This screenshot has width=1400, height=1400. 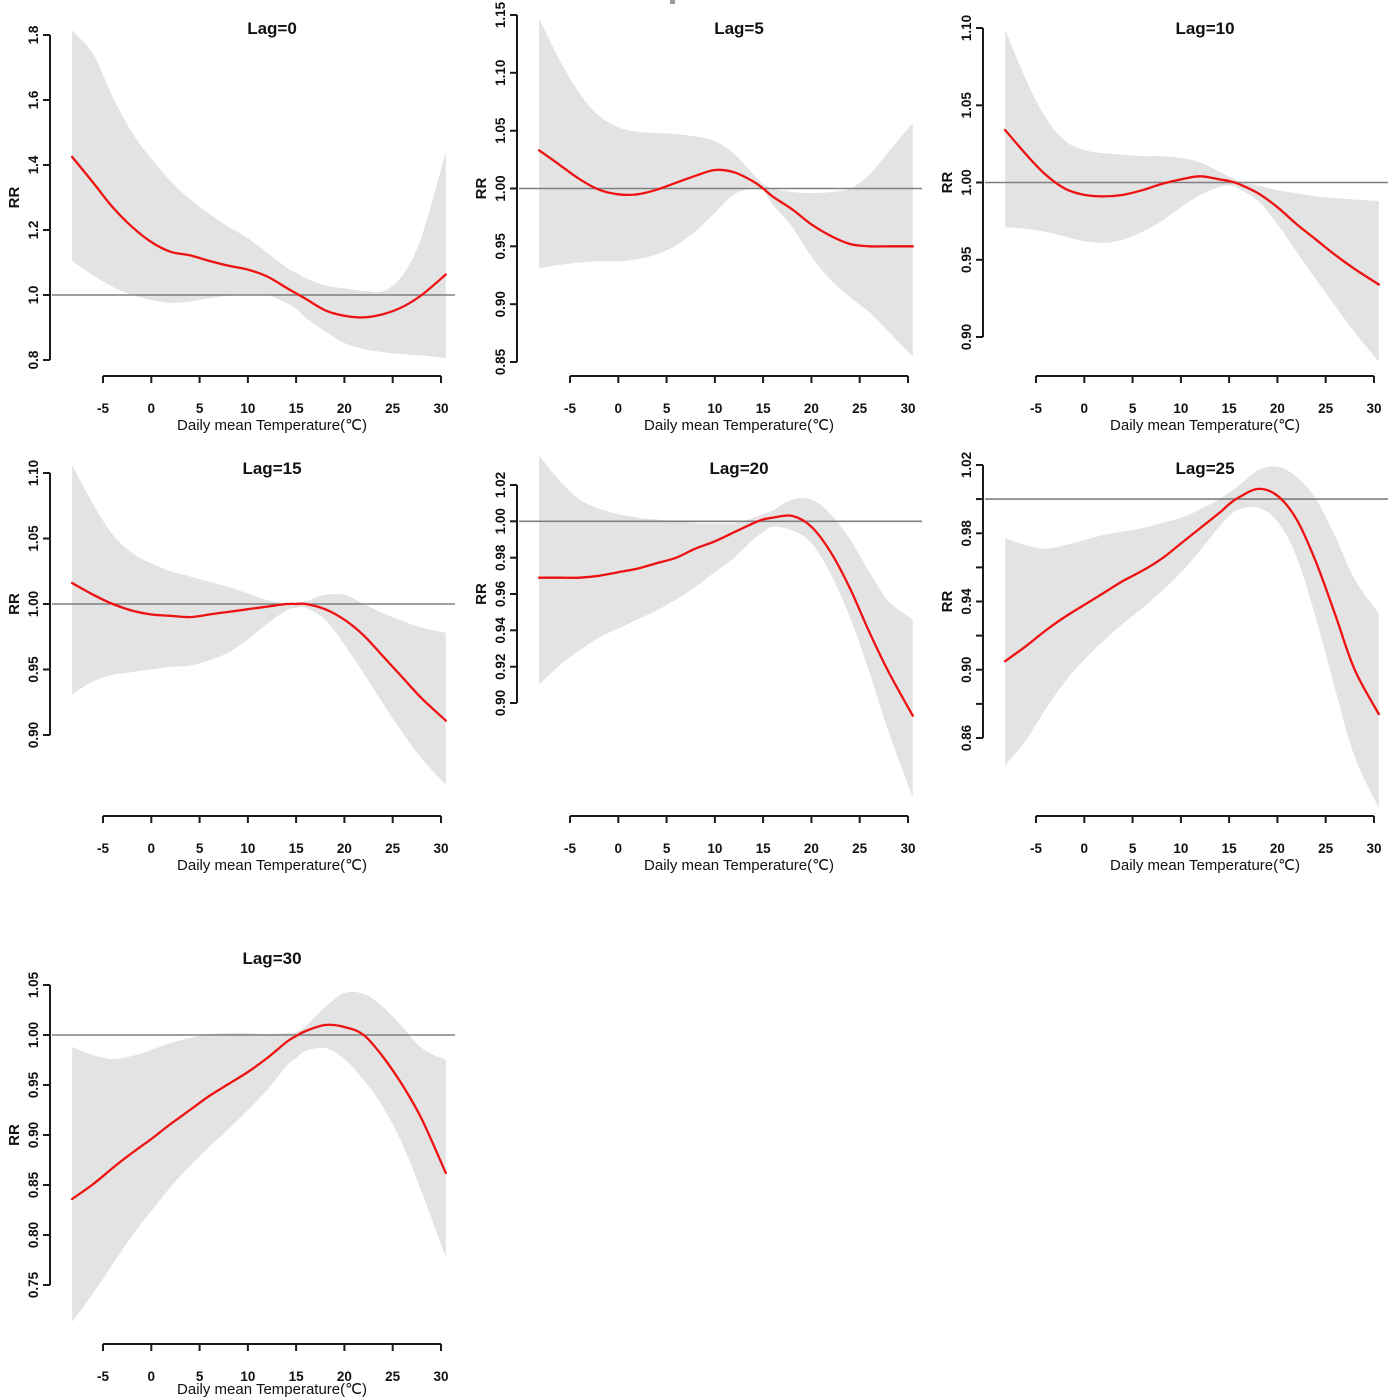 What do you see at coordinates (1204, 28) in the screenshot?
I see `panel-title: Lag=10` at bounding box center [1204, 28].